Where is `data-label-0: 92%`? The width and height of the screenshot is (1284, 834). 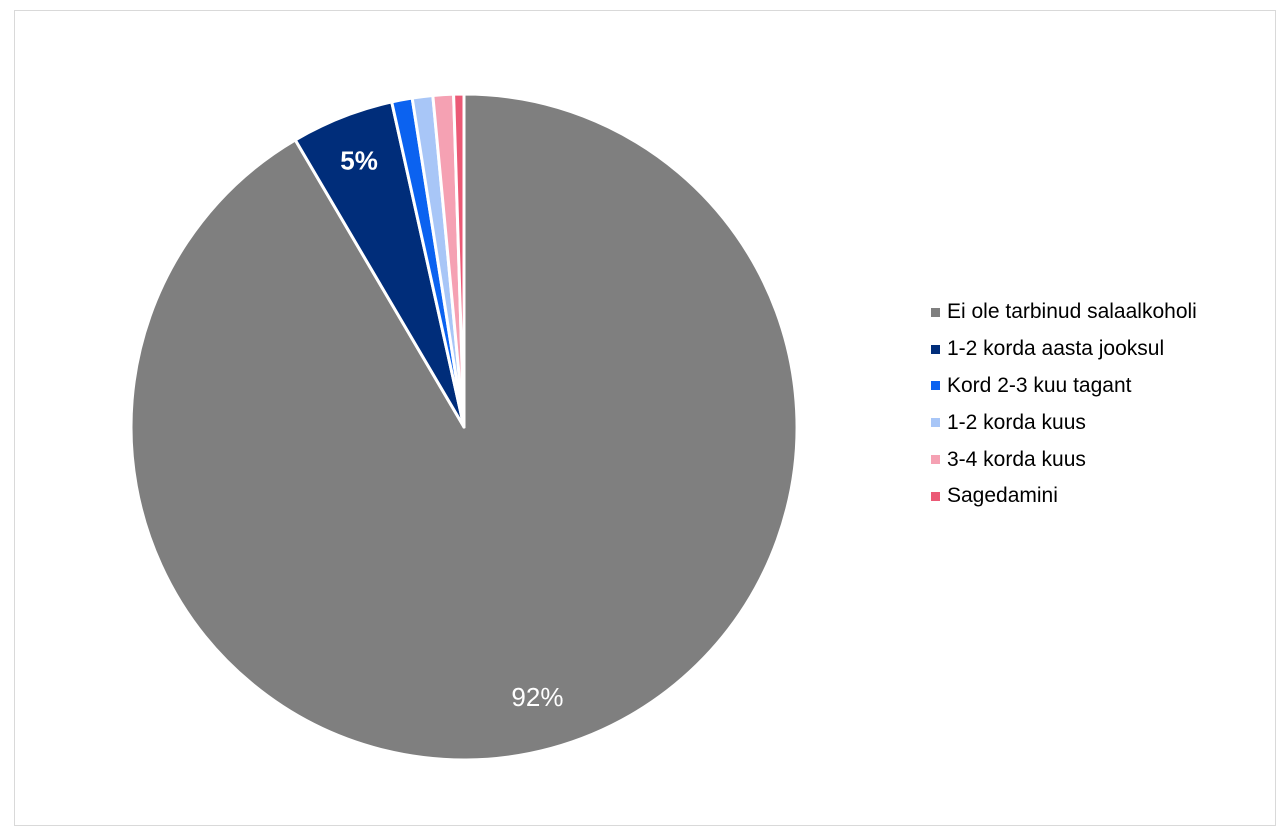
data-label-0: 92% is located at coordinates (537, 697).